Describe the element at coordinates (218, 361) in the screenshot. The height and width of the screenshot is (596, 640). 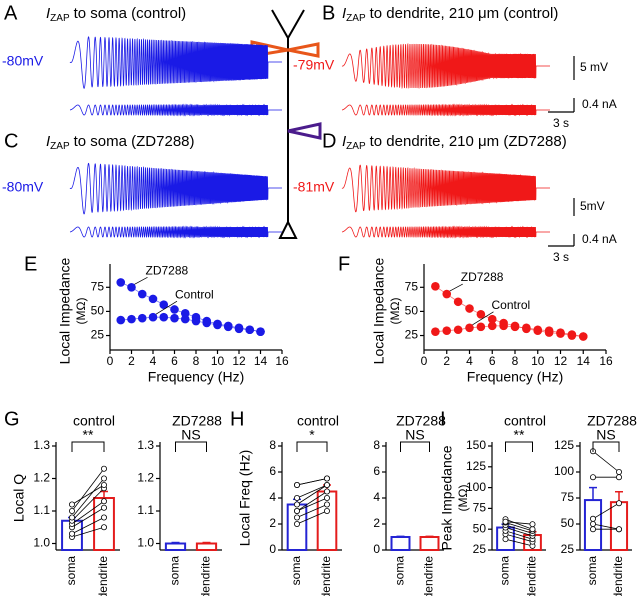
I see `x-tick-label: 10` at that location.